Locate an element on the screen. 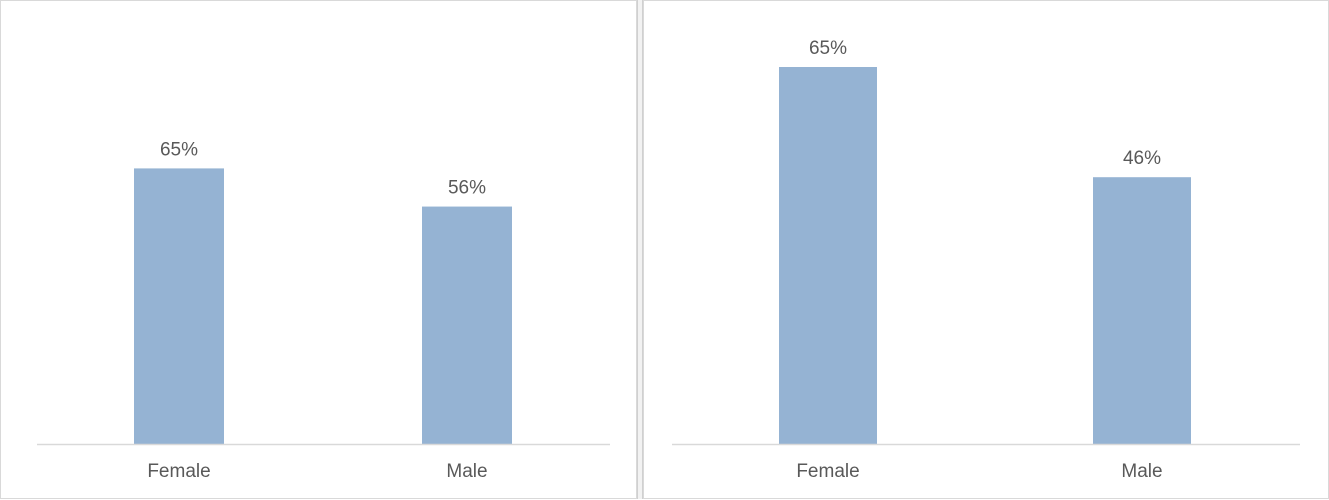  right-bar-female is located at coordinates (828, 255).